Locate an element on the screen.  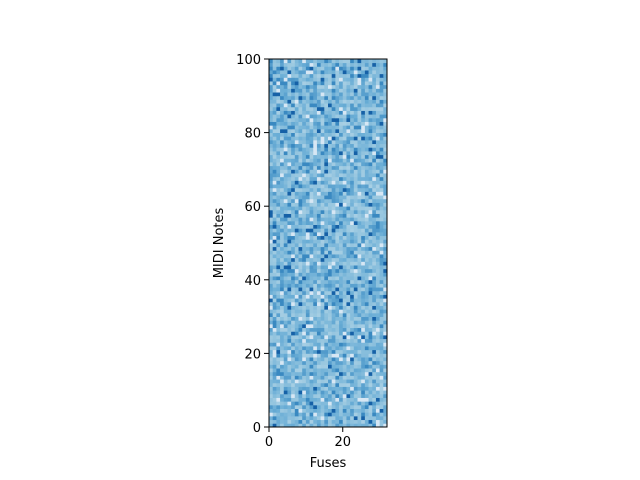
x-axis-label: Fuses is located at coordinates (328, 463).